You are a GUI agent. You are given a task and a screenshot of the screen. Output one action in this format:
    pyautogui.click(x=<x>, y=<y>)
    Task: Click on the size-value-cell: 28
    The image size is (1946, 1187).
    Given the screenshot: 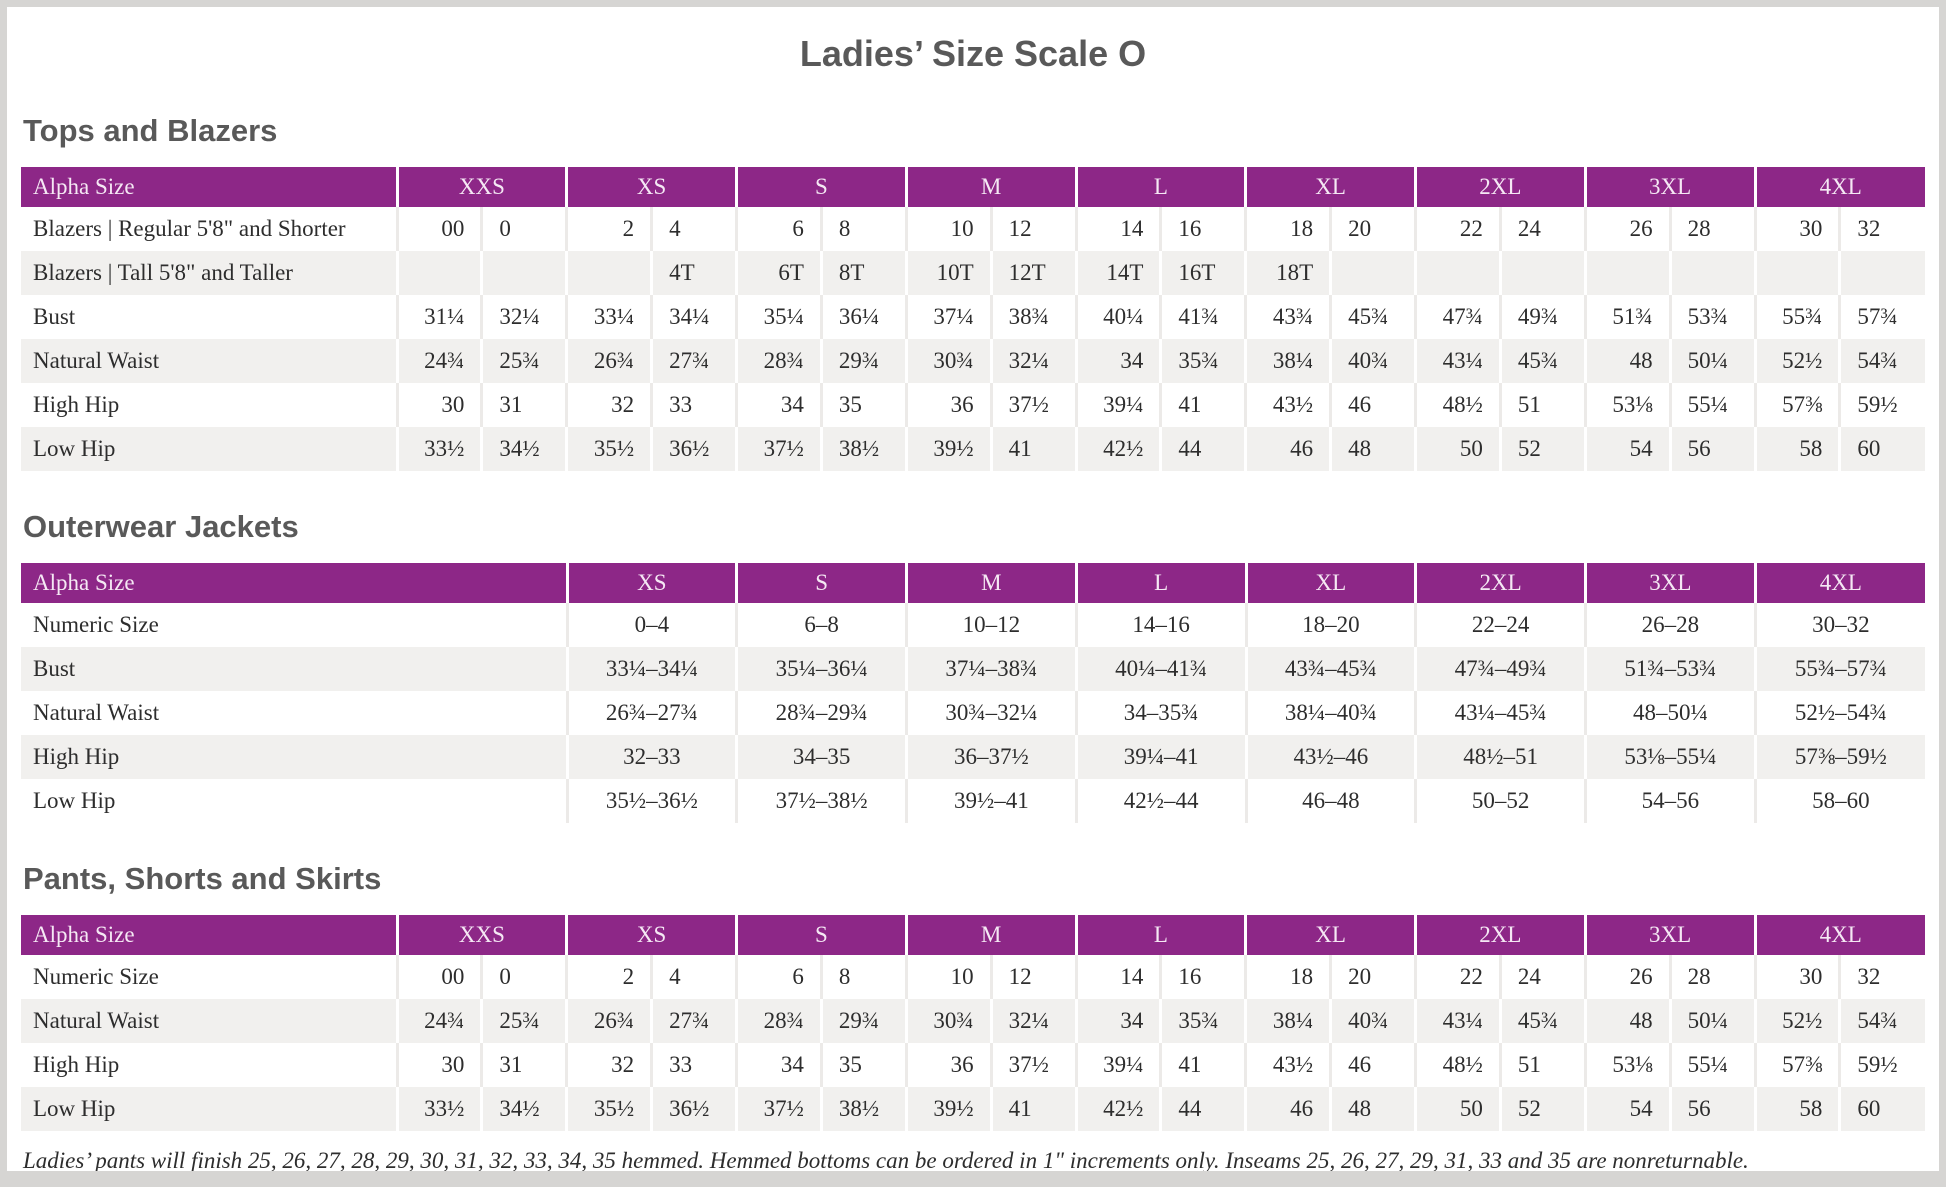 What is the action you would take?
    pyautogui.click(x=1711, y=977)
    